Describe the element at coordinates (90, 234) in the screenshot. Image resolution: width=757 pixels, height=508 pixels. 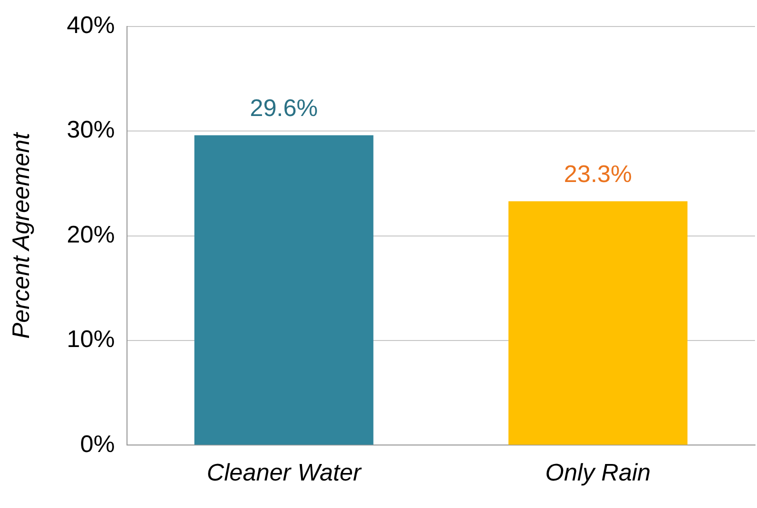
I see `y-tick-label: 20%` at that location.